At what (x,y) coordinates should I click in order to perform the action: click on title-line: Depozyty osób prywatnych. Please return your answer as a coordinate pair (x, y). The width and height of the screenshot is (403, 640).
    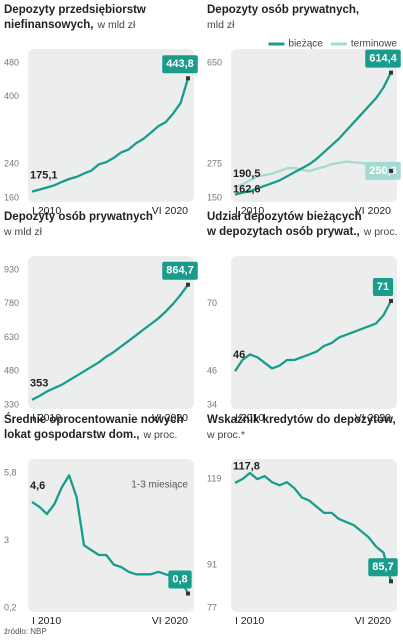
    Looking at the image, I should click on (78, 217).